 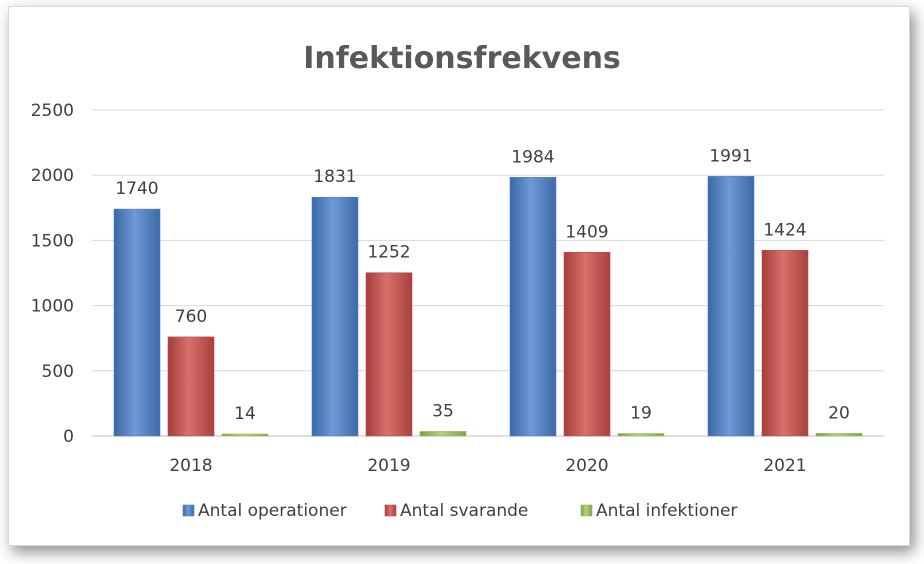 What do you see at coordinates (641, 435) in the screenshot?
I see `bar-antal-infektioner-2020` at bounding box center [641, 435].